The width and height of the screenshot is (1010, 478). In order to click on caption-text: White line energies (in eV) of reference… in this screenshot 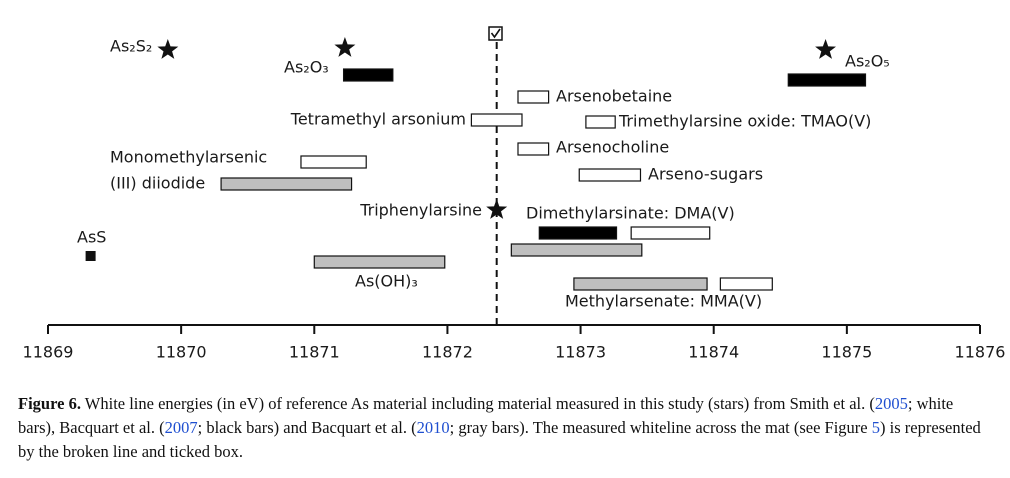, I will do `click(477, 403)`.